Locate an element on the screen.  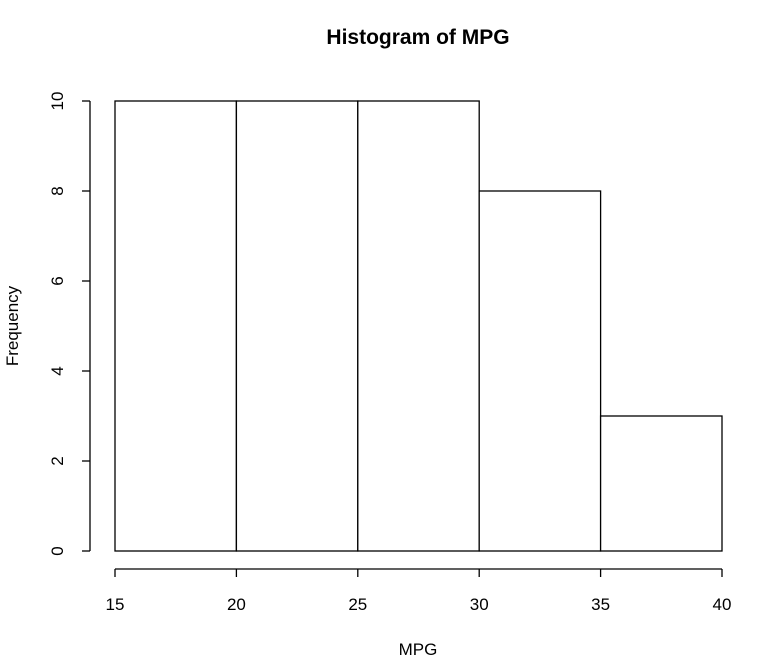
x-tick-label: 35 is located at coordinates (600, 604).